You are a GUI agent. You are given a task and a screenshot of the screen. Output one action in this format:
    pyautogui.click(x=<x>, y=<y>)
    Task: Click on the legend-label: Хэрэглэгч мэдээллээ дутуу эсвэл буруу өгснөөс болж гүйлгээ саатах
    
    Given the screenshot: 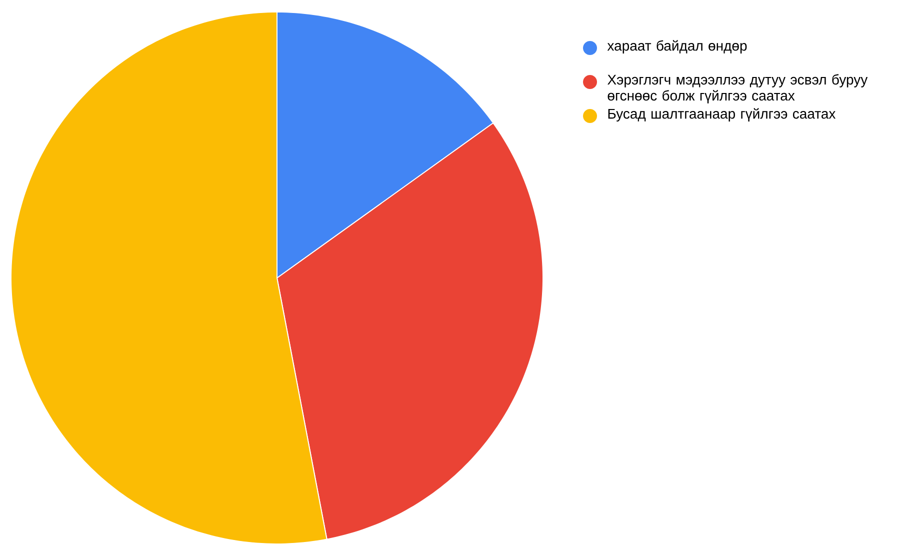 What is the action you would take?
    pyautogui.click(x=738, y=89)
    